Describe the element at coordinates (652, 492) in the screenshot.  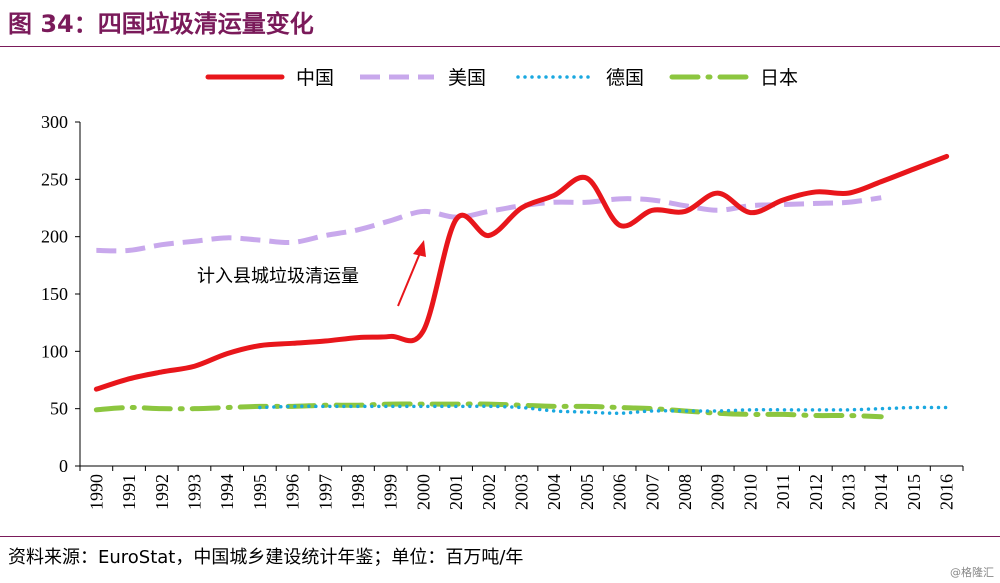
I see `x-tick-label: 2007` at that location.